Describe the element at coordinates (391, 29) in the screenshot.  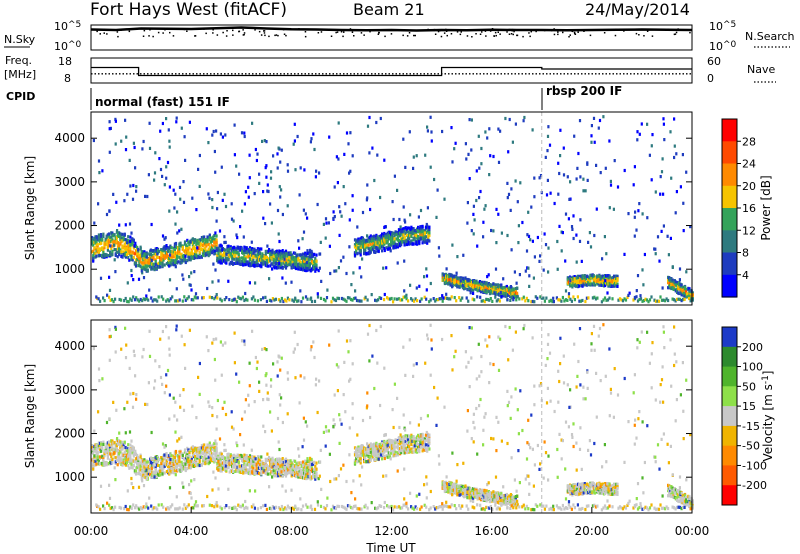
I see `noise-sky-line` at that location.